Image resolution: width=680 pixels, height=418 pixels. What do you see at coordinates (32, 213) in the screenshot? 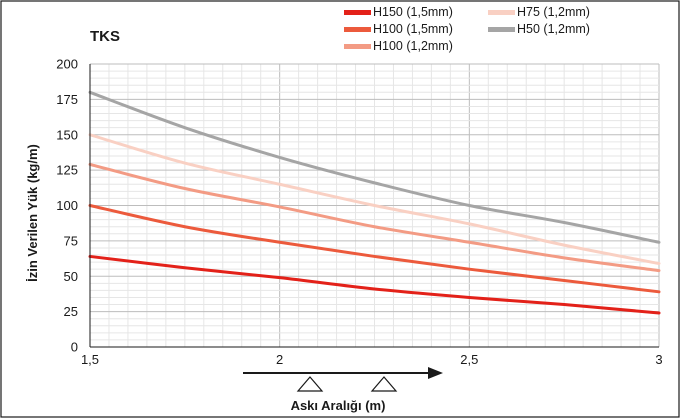
I see `y-axis-label: İzin Verilen Yük (kg/m)` at bounding box center [32, 213].